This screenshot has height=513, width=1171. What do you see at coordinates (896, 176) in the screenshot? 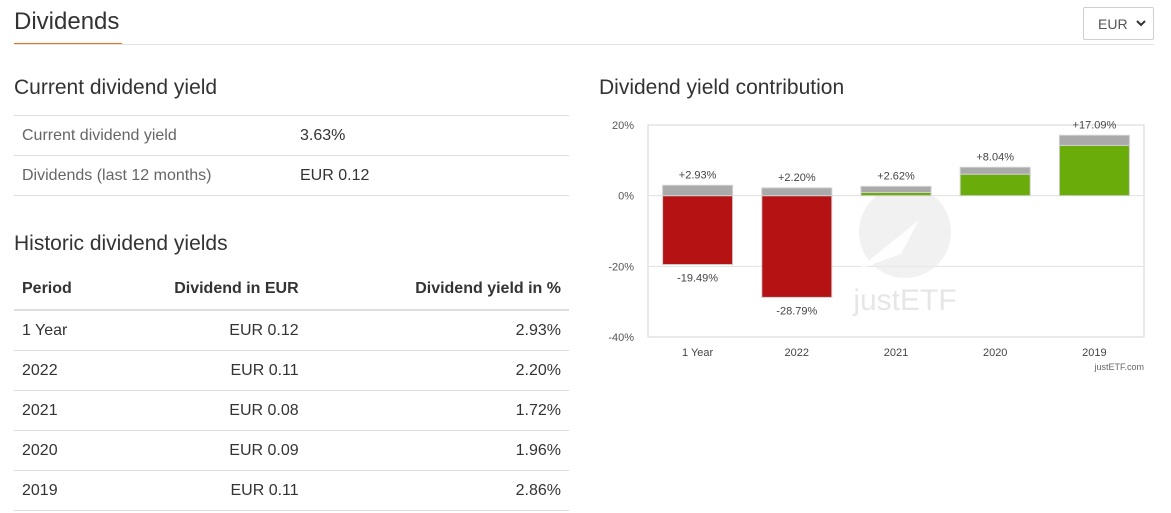
I see `total-value-label: +2.62%` at bounding box center [896, 176].